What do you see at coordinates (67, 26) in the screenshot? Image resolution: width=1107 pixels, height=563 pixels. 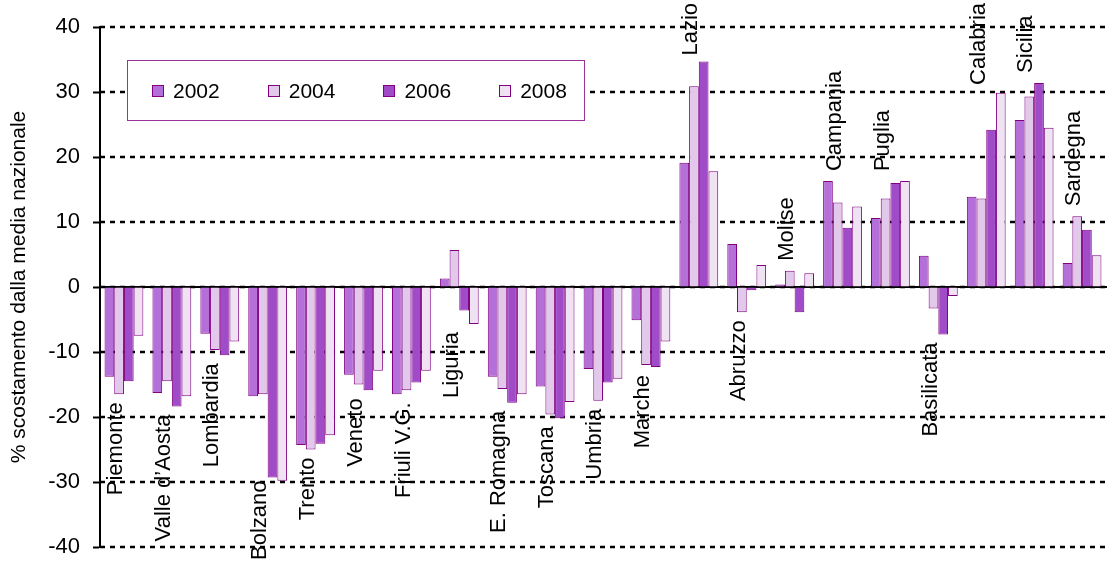 I see `y-tick-label: 40` at bounding box center [67, 26].